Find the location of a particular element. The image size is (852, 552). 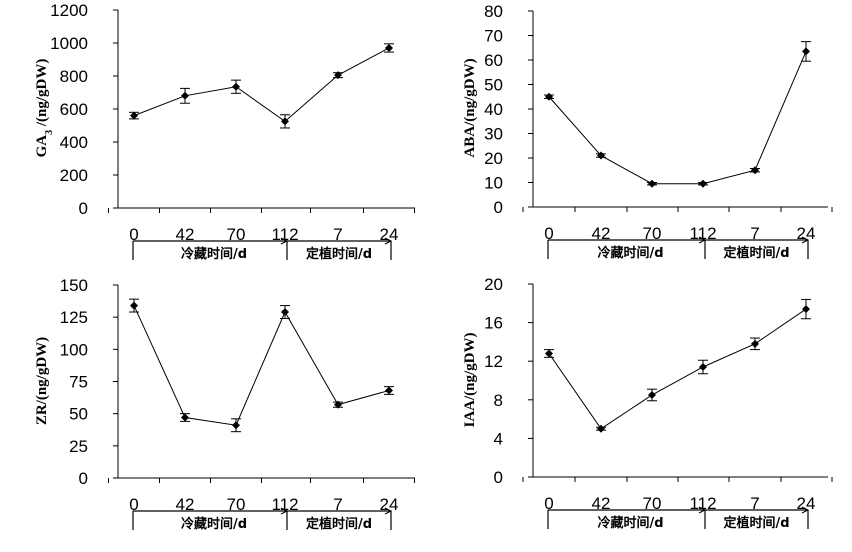

y-axis-label: ZR/(ng/gDW) is located at coordinates (42, 381).